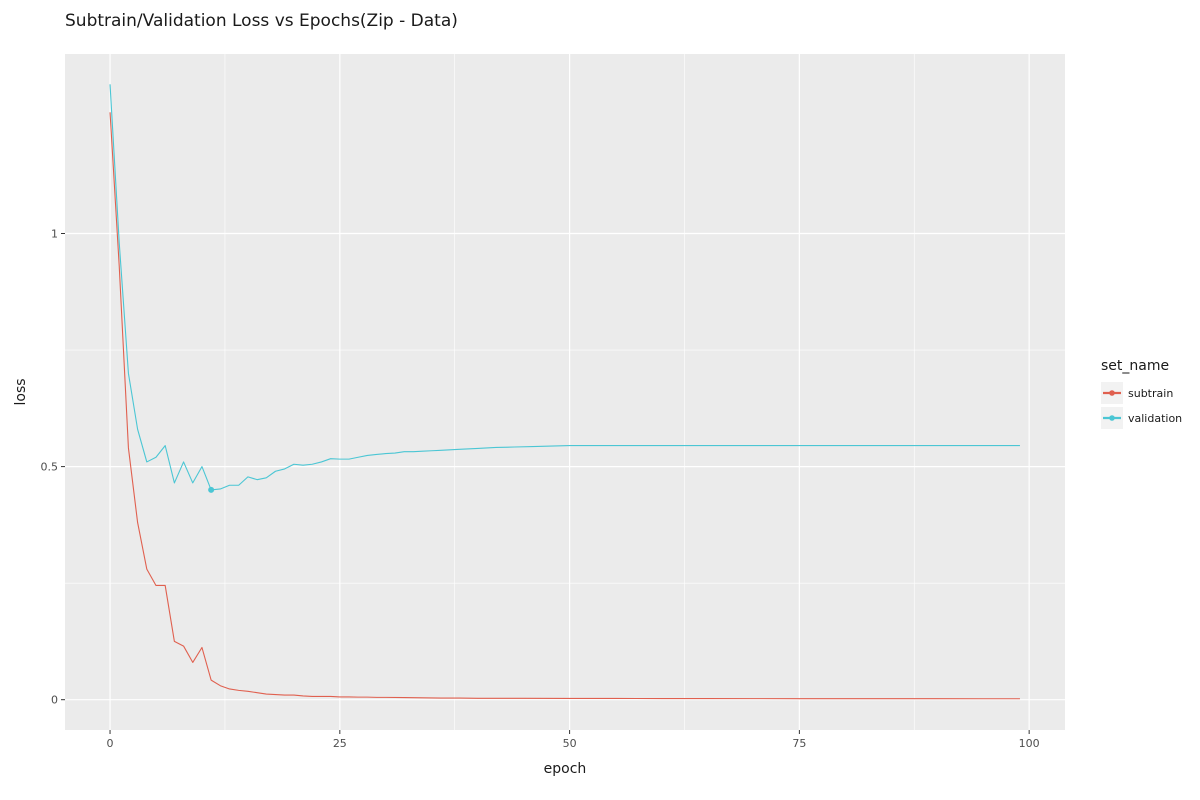 Image resolution: width=1200 pixels, height=800 pixels. I want to click on validation-min-point, so click(211, 489).